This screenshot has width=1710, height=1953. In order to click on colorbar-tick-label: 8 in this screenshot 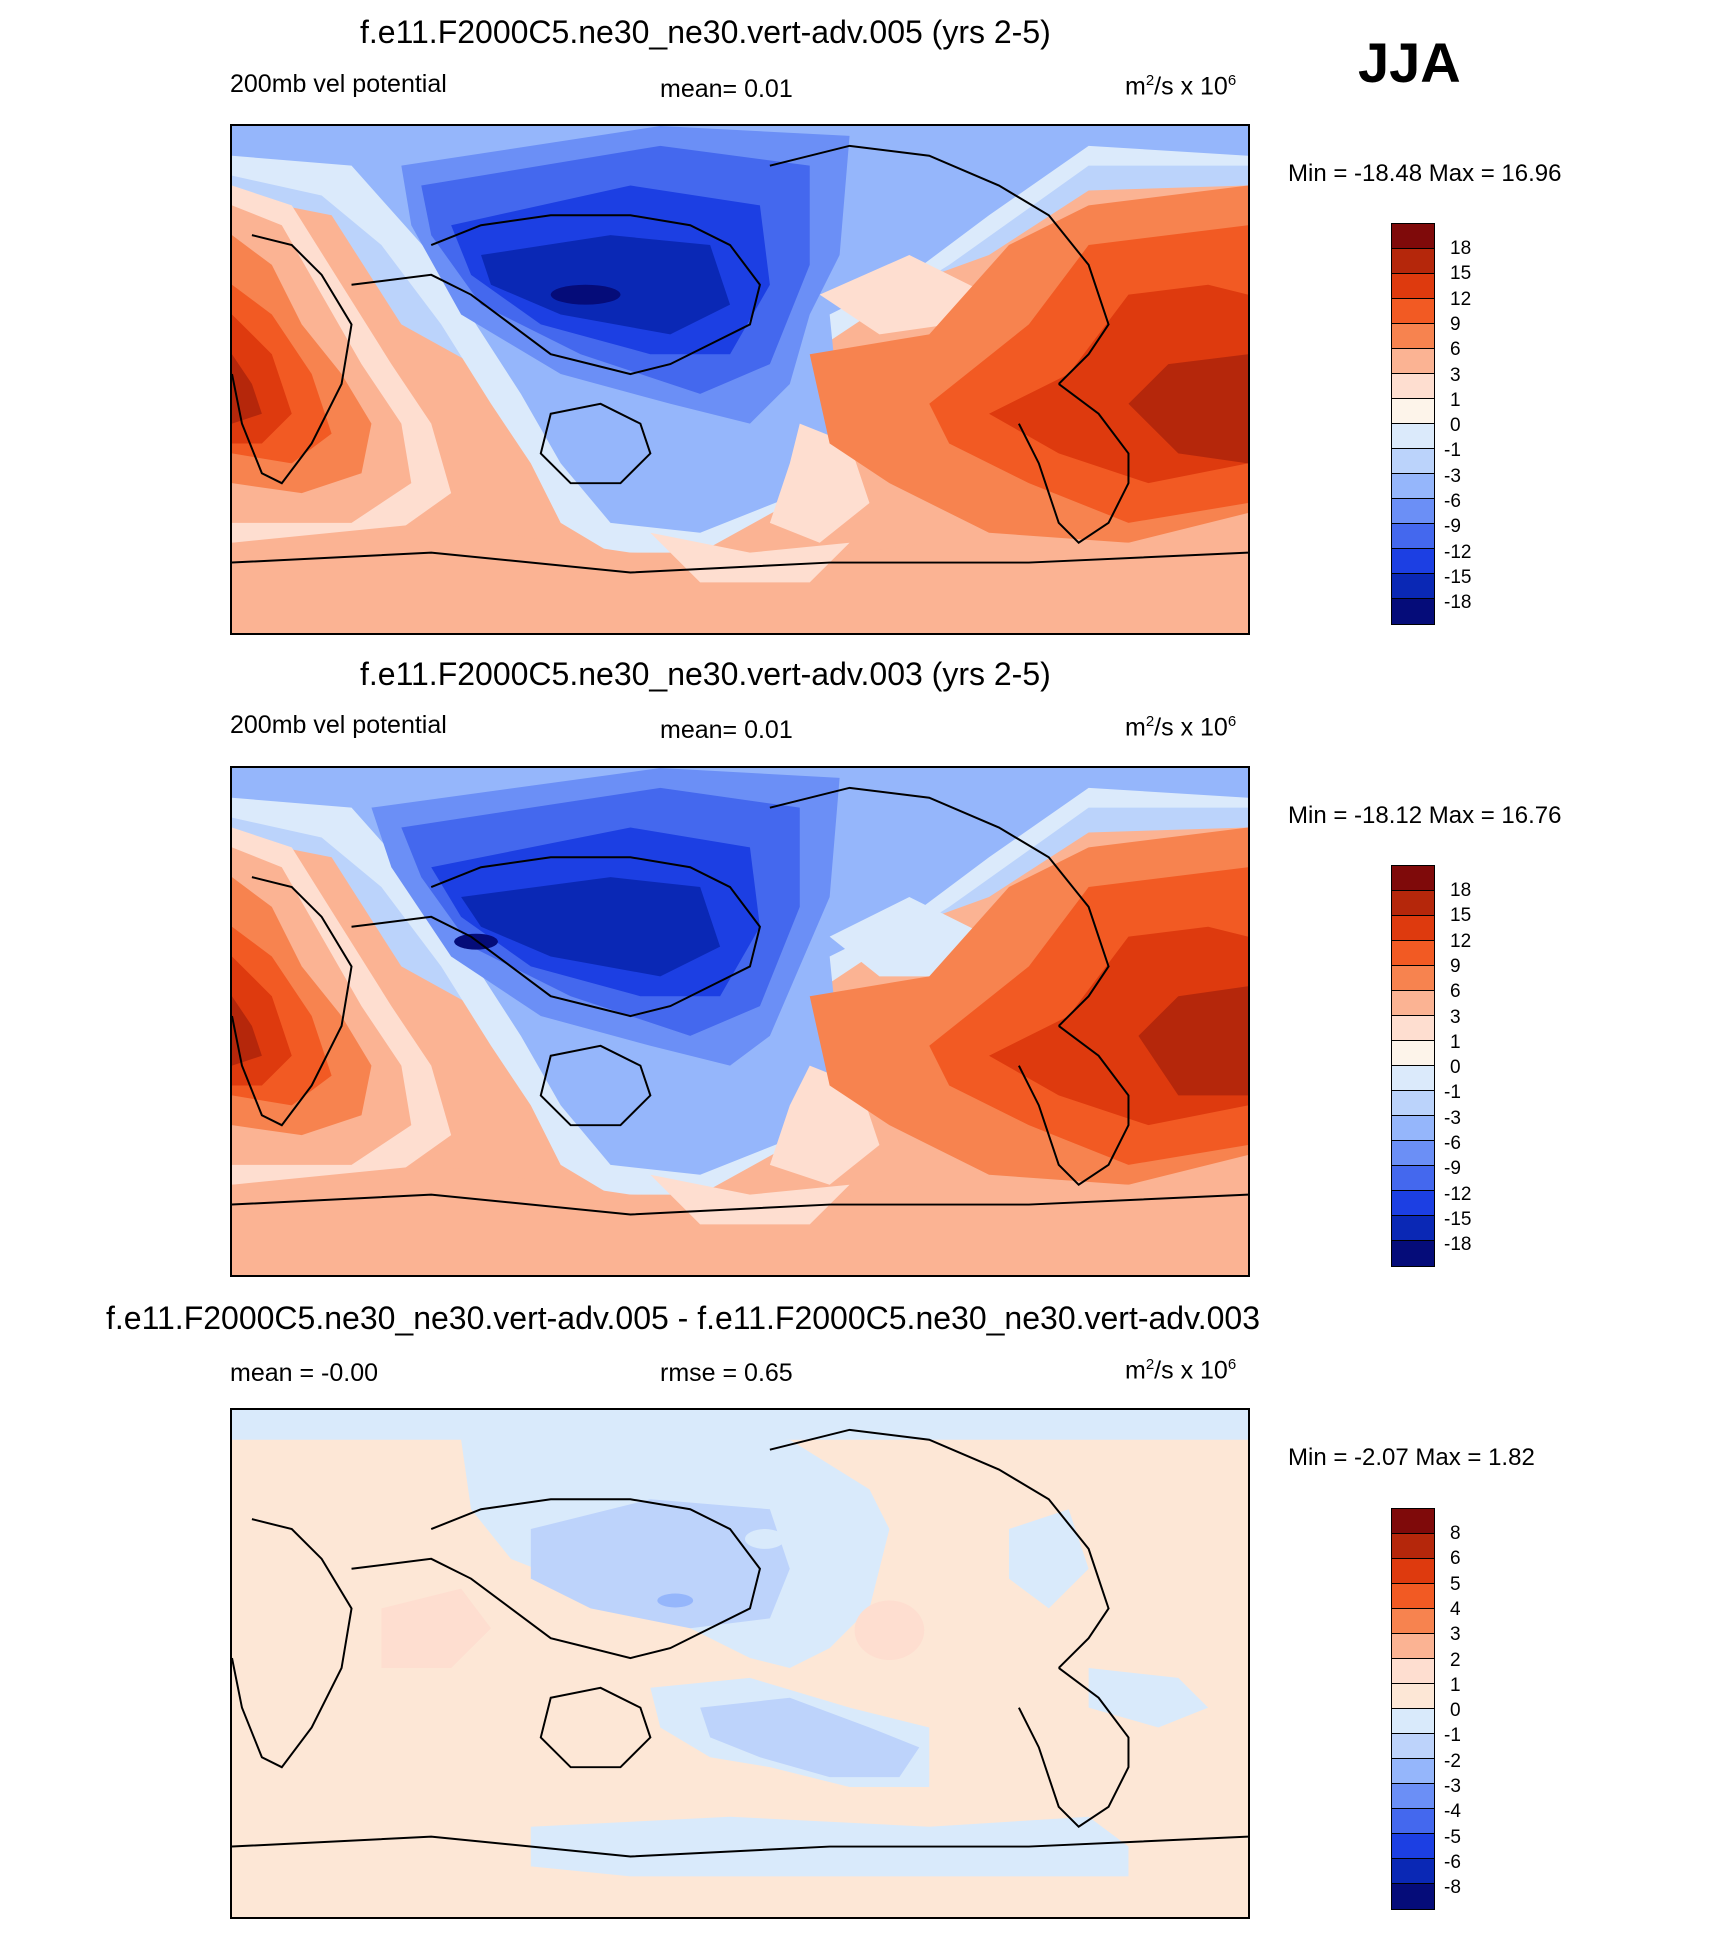, I will do `click(1455, 1533)`.